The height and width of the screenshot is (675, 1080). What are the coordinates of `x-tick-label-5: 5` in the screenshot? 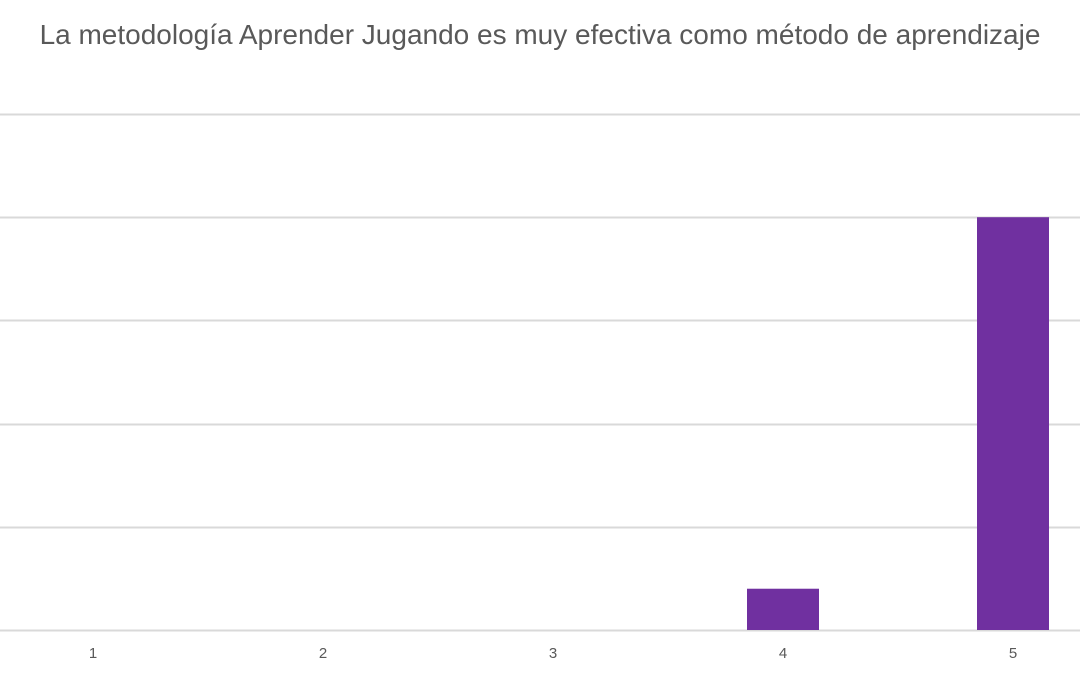 It's located at (1013, 653).